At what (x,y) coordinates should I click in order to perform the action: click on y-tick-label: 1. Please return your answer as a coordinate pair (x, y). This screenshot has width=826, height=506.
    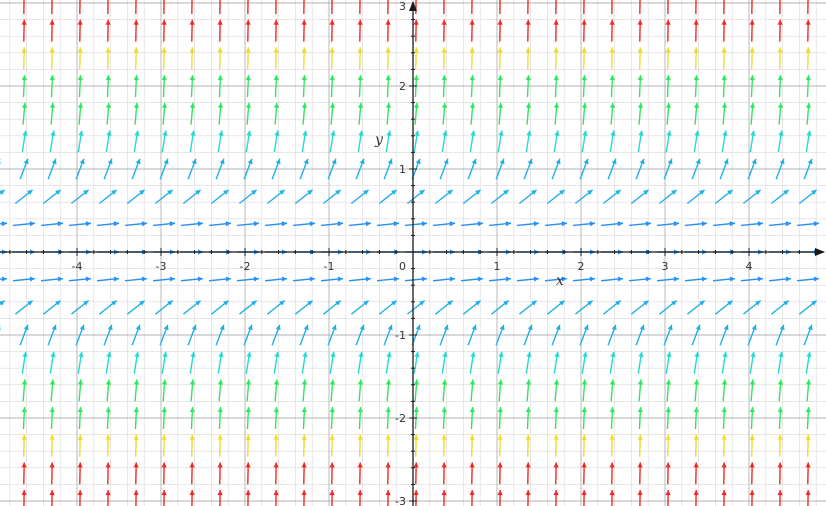
    Looking at the image, I should click on (402, 169).